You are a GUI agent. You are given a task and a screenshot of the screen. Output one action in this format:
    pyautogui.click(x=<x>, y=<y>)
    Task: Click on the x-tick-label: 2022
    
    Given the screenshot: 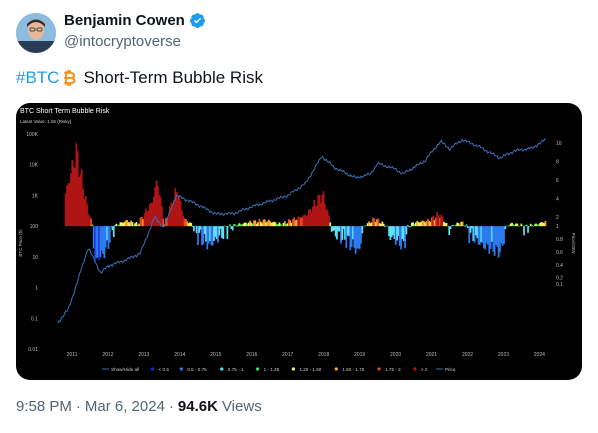 What is the action you would take?
    pyautogui.click(x=467, y=355)
    